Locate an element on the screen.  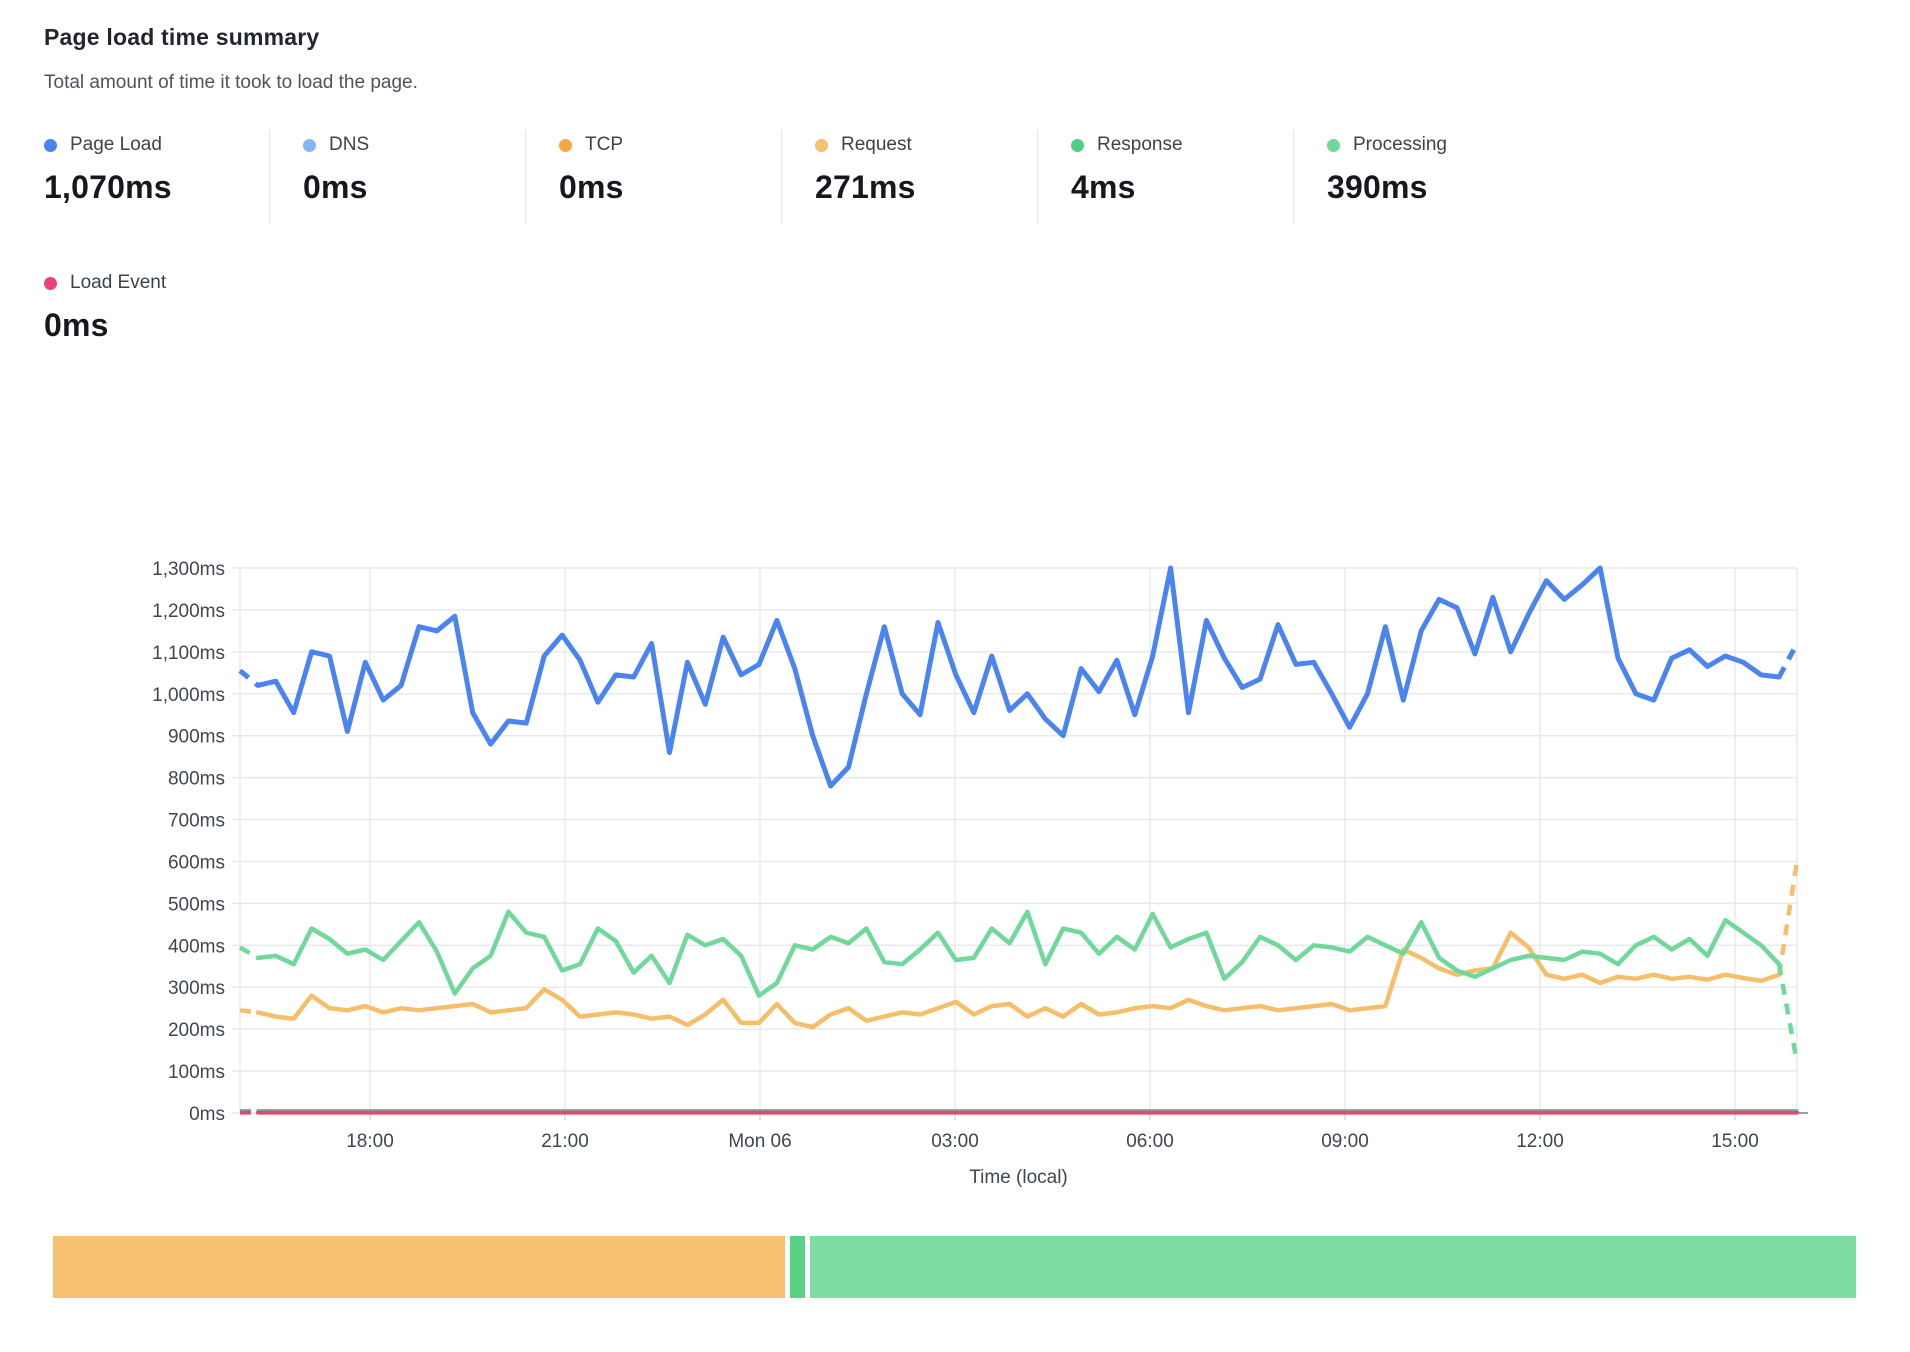
load-event-legend-dot is located at coordinates (50, 283).